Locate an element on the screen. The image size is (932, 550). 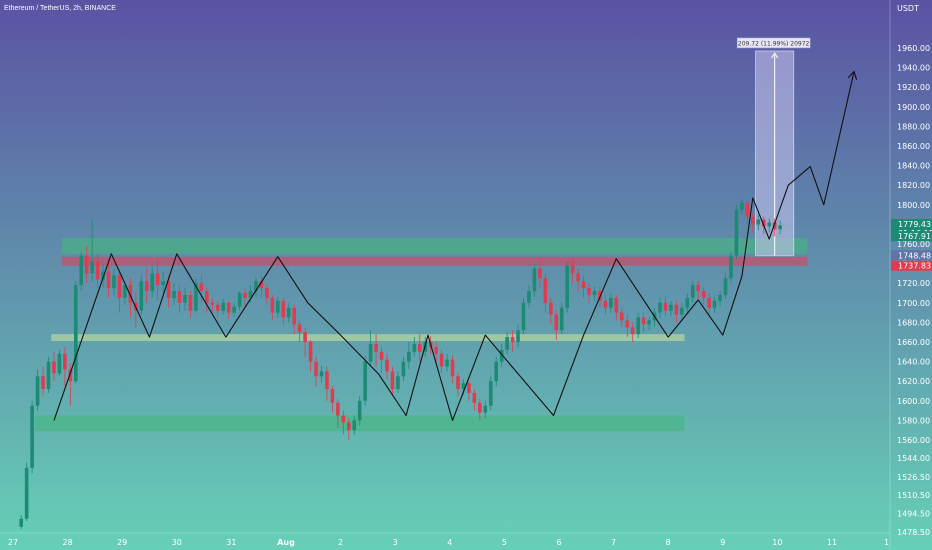
time-tick-label: 8 is located at coordinates (668, 542).